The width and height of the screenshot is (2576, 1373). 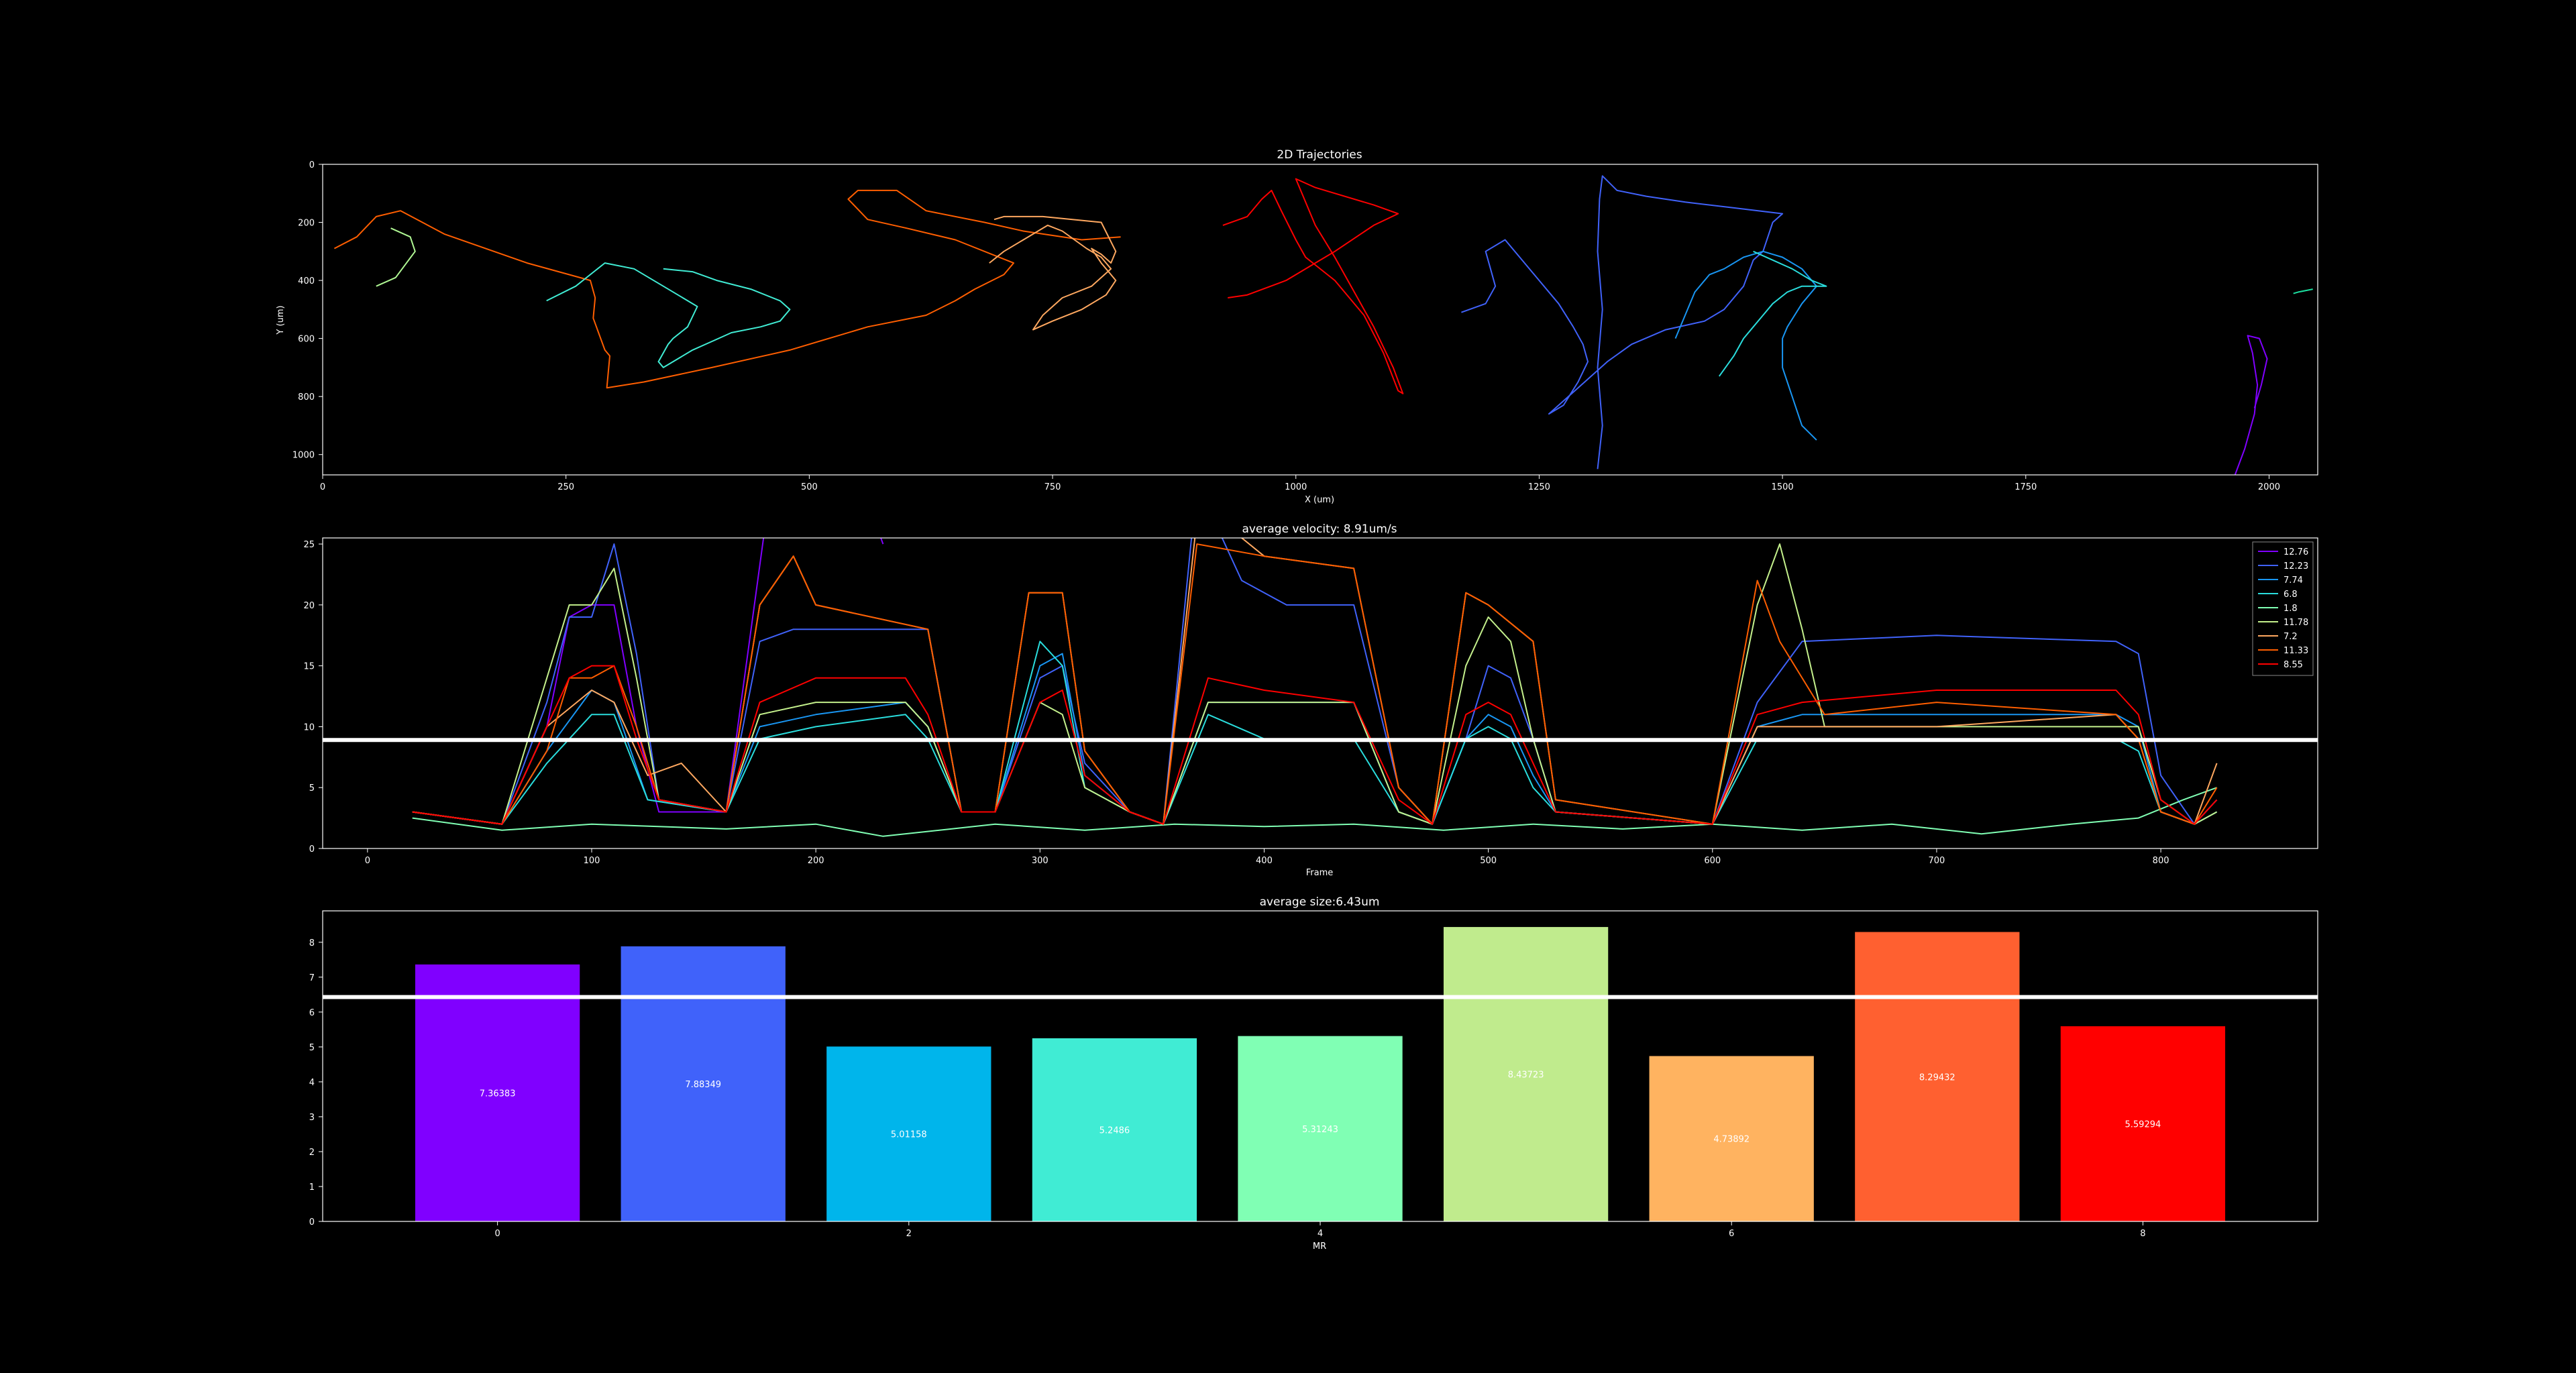 What do you see at coordinates (592, 861) in the screenshot?
I see `velocity-xtick-label: 100` at bounding box center [592, 861].